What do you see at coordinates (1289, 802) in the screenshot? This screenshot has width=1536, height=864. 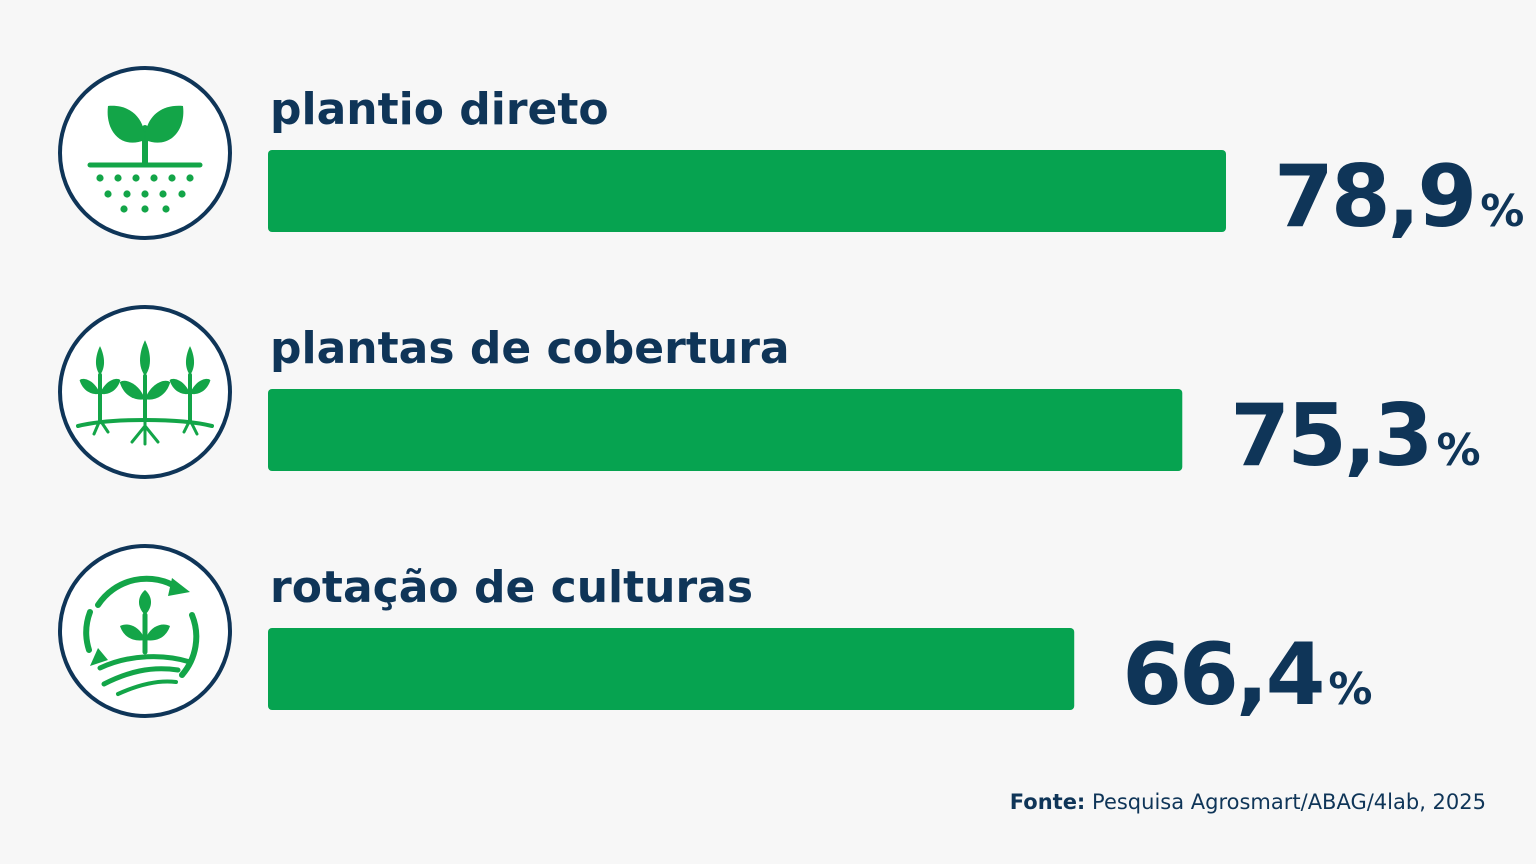 I see `source-text: Pesquisa Agrosmart/ABAG/4lab, 2025` at bounding box center [1289, 802].